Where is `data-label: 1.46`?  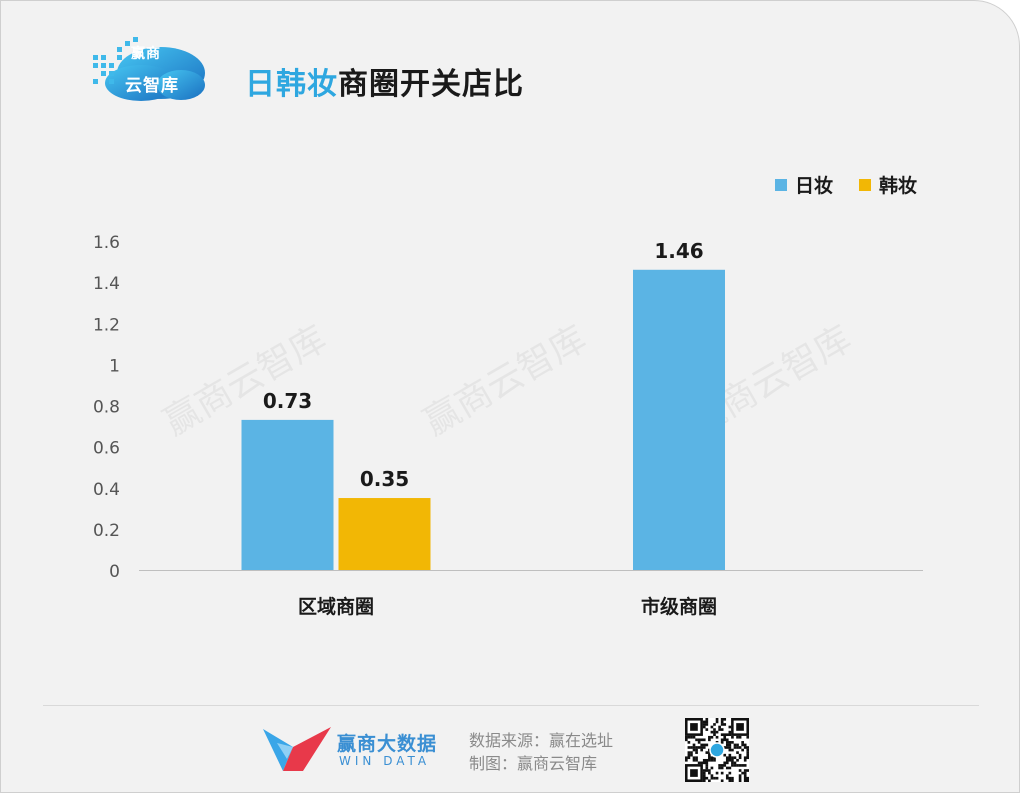 data-label: 1.46 is located at coordinates (678, 251).